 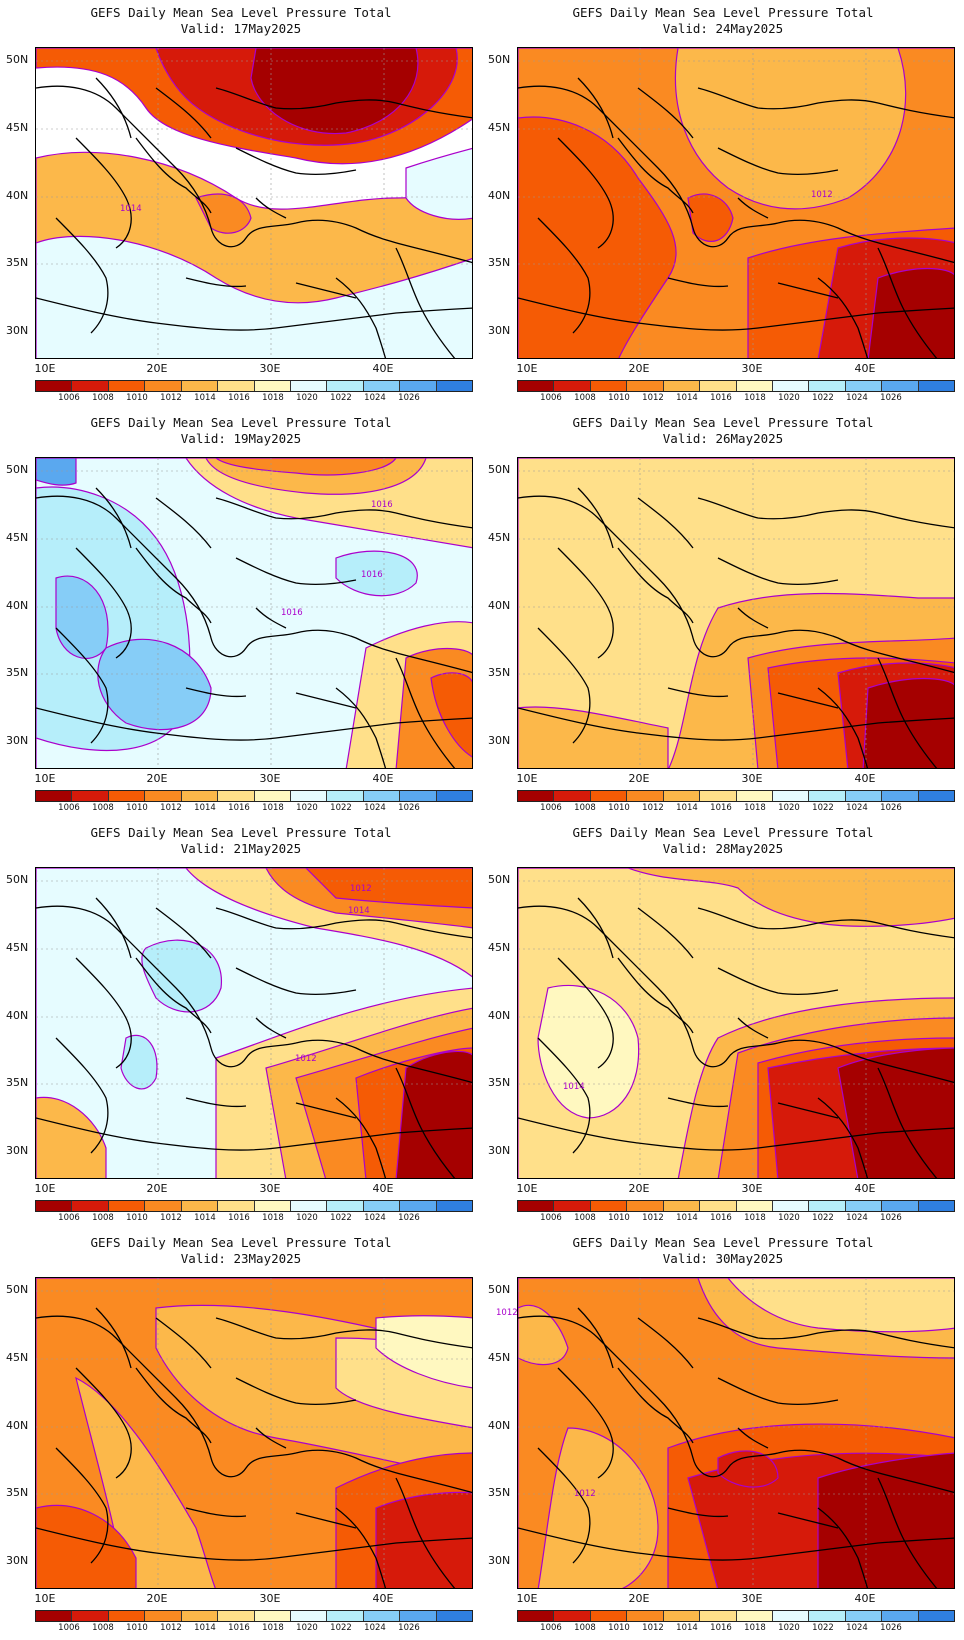 What do you see at coordinates (341, 398) in the screenshot?
I see `colorbar-level-label: 1022` at bounding box center [341, 398].